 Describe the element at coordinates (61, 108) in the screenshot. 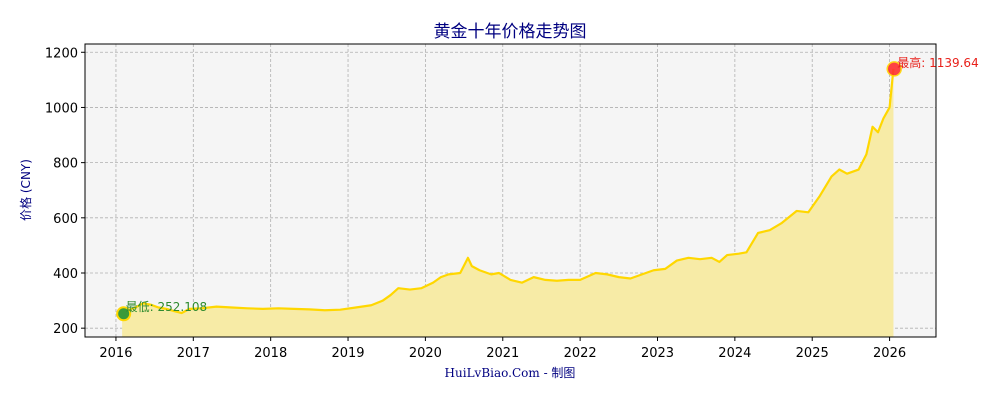

I see `y-tick-label: 1000` at that location.